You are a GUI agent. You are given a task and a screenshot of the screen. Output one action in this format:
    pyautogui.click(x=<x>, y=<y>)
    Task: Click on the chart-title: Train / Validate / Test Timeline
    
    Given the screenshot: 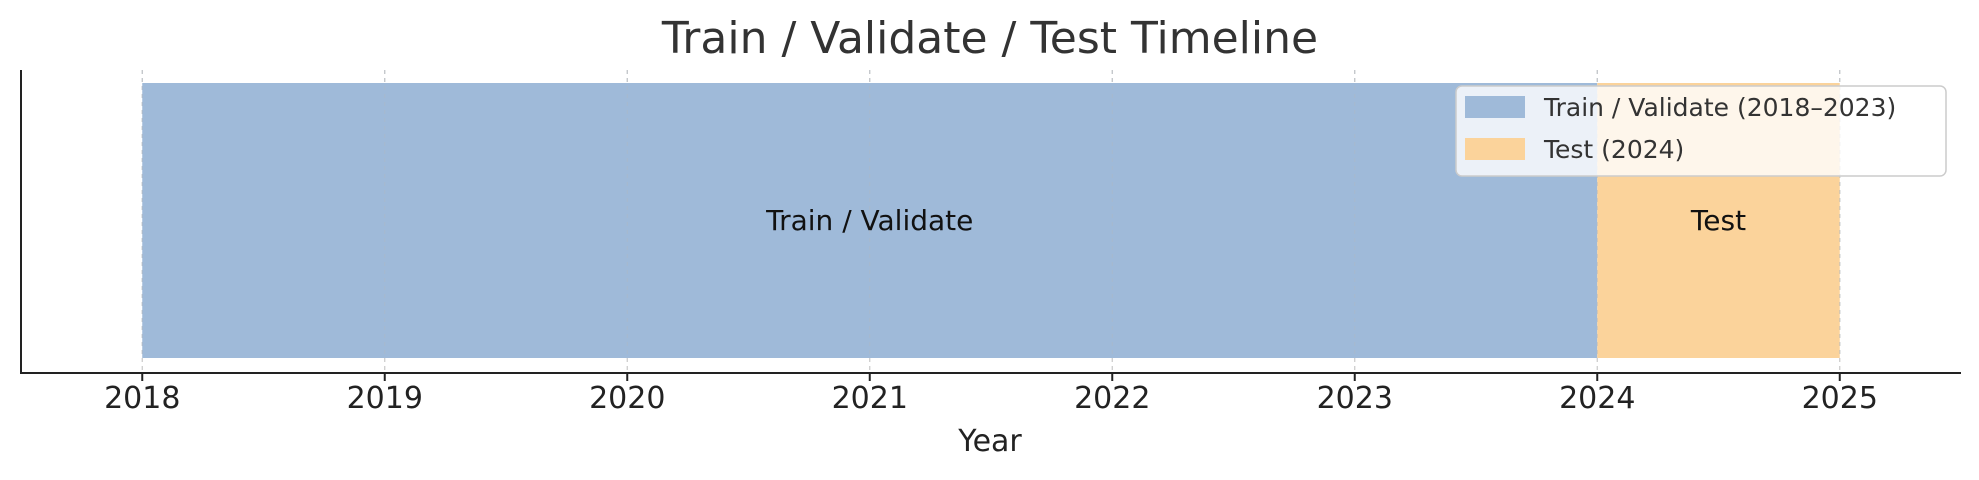 What is the action you would take?
    pyautogui.click(x=989, y=38)
    